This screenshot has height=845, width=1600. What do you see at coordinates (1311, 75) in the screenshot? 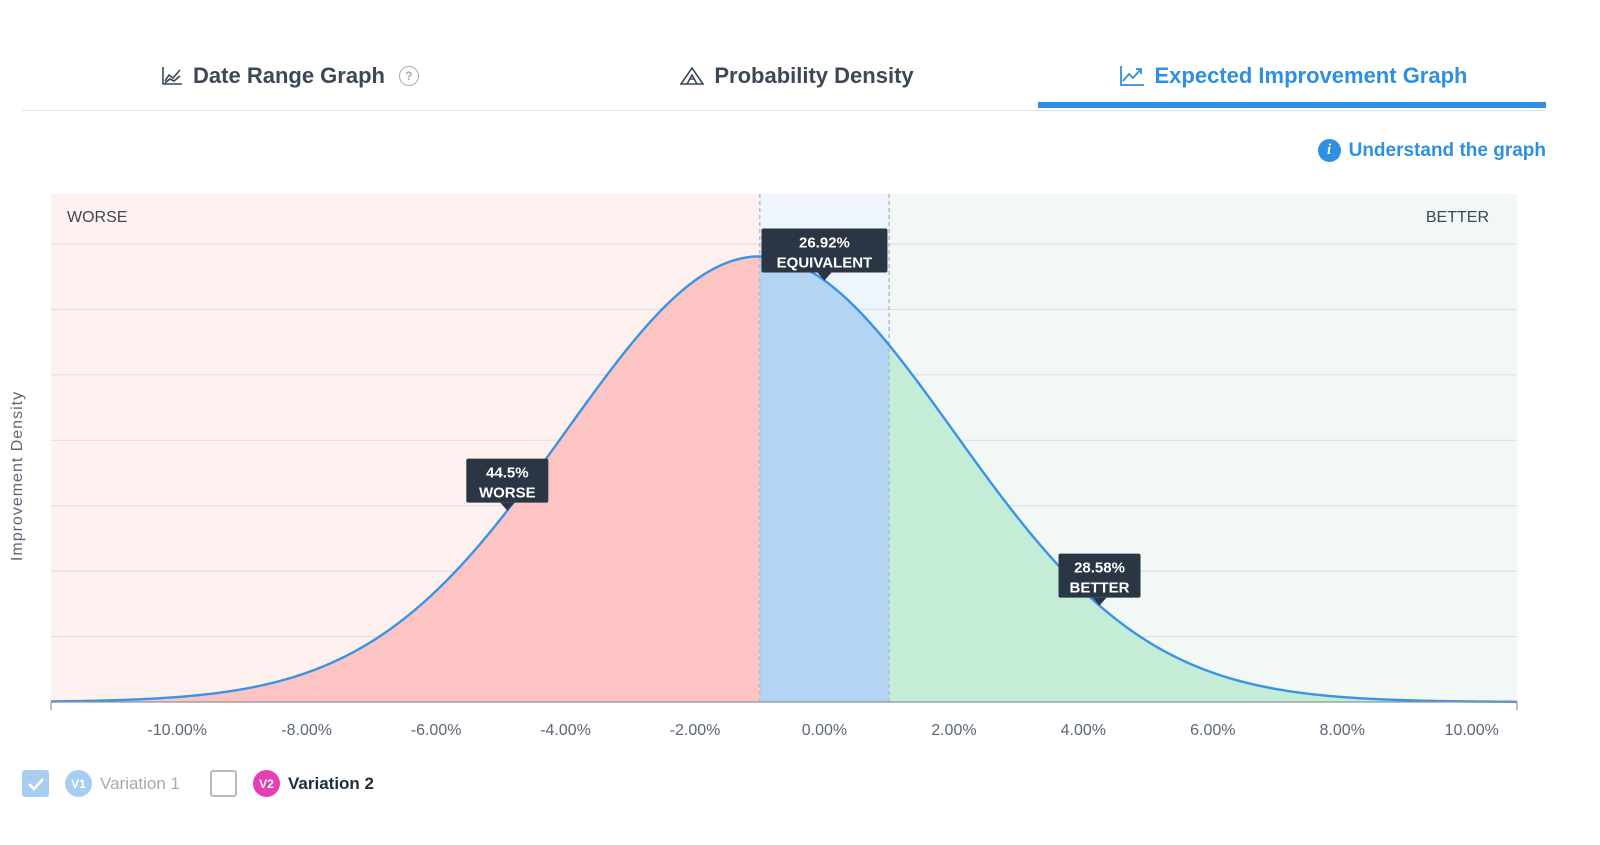
I see `tab-label: Expected Improvement Graph` at bounding box center [1311, 75].